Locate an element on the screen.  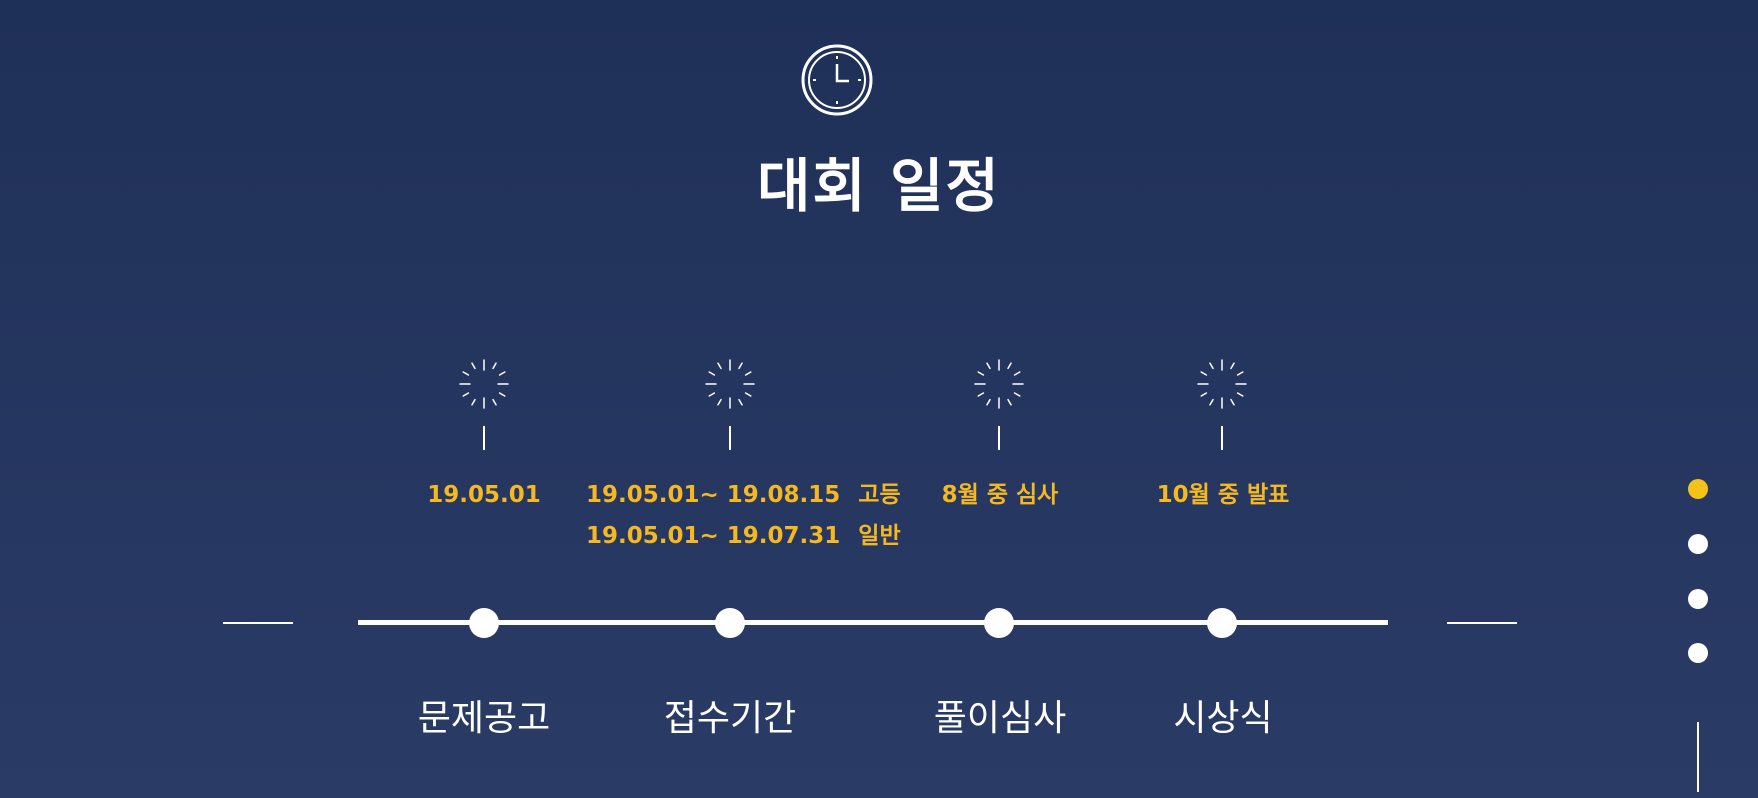
date-period: 19.05.01~ 19.08.15 is located at coordinates (713, 495).